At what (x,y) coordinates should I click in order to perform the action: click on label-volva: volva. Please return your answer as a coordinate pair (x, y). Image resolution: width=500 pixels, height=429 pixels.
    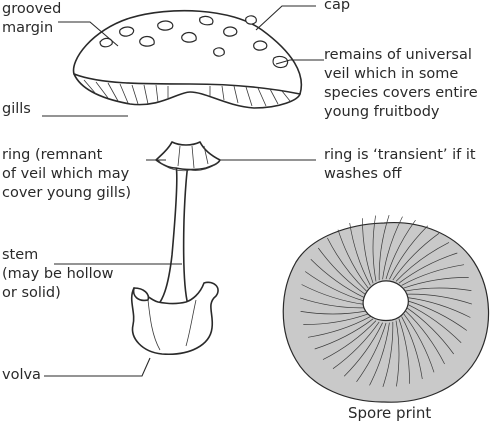
    Looking at the image, I should click on (21, 375).